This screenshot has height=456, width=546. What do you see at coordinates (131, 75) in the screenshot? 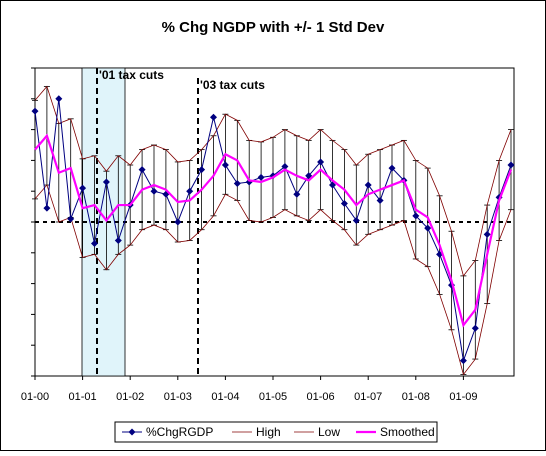
I see `annotation: '01 tax cuts` at bounding box center [131, 75].